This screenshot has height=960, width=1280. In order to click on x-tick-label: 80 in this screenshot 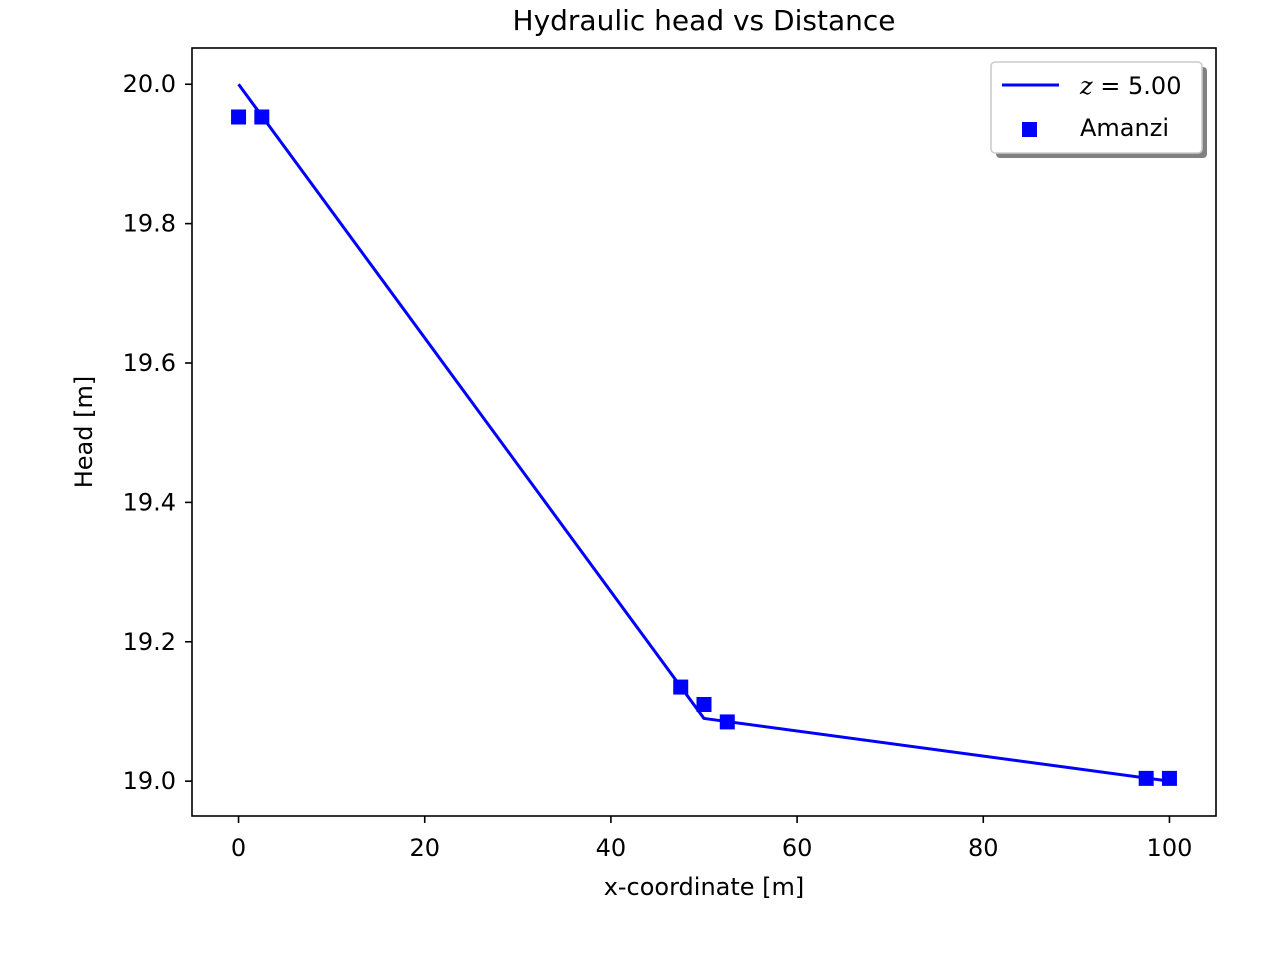, I will do `click(983, 848)`.